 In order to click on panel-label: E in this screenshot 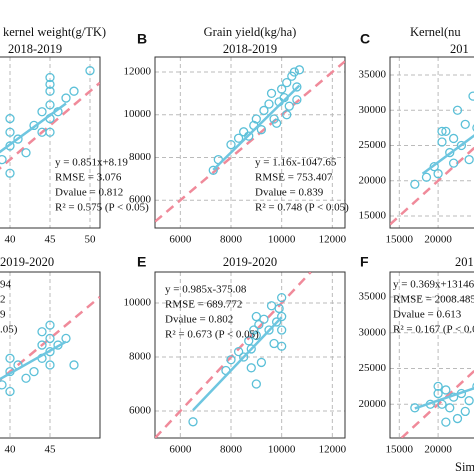, I will do `click(141, 262)`.